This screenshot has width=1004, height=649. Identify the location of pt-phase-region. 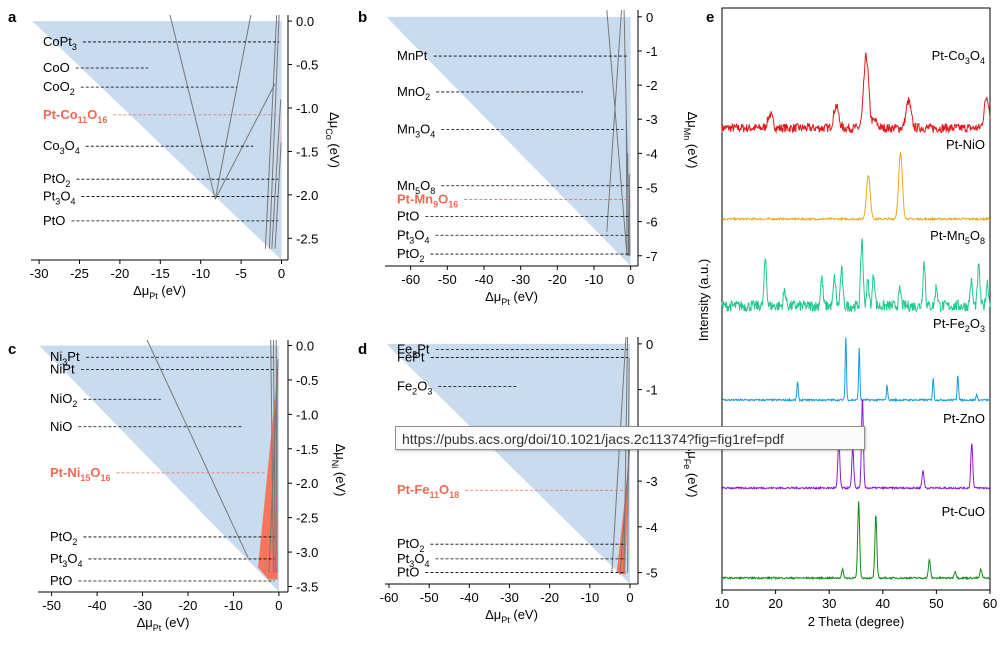
(281, 129).